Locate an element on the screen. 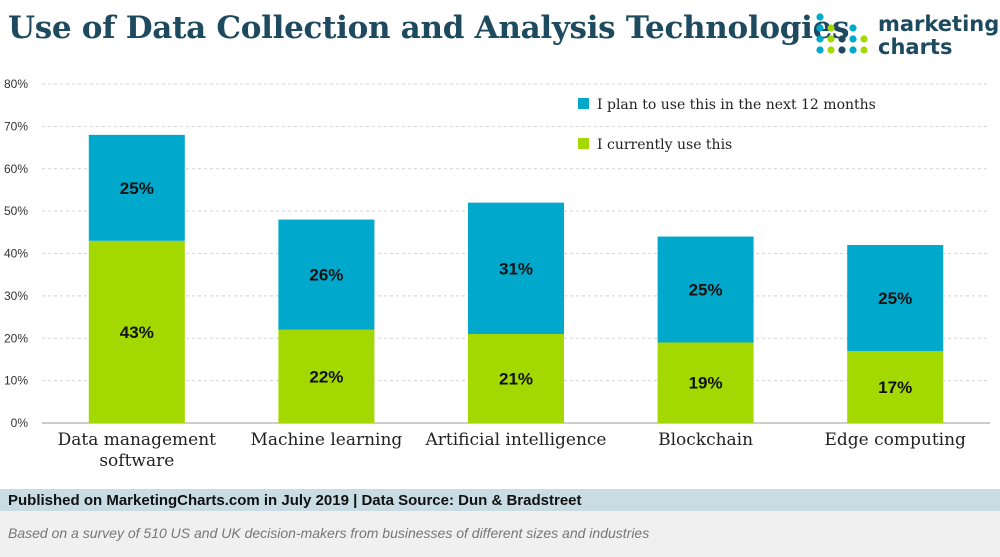 This screenshot has height=557, width=1000. footer-band is located at coordinates (500, 500).